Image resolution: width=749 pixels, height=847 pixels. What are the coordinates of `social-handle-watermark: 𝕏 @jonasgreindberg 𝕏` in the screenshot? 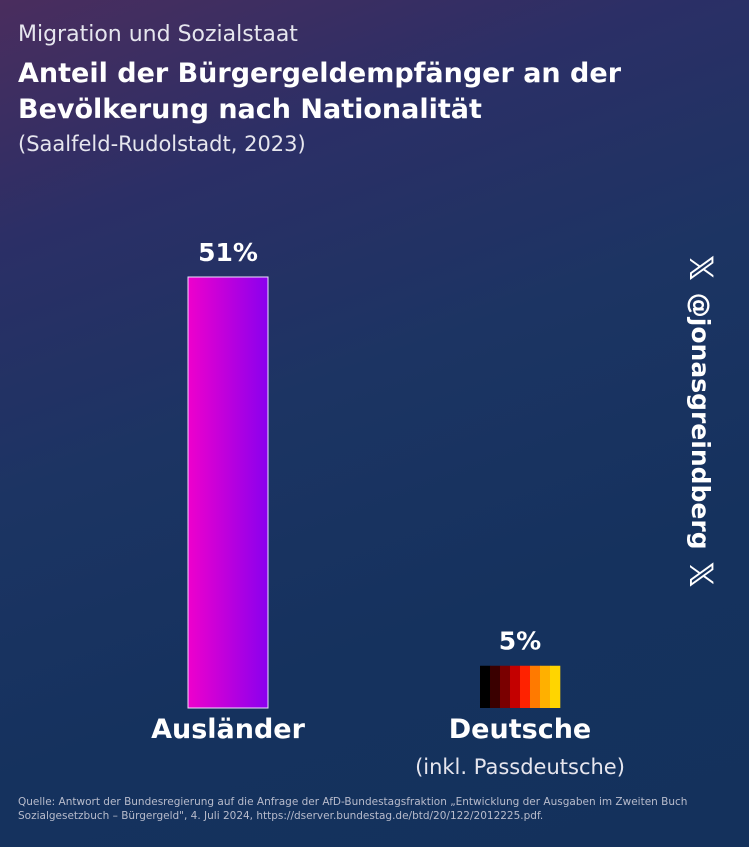 It's located at (701, 421).